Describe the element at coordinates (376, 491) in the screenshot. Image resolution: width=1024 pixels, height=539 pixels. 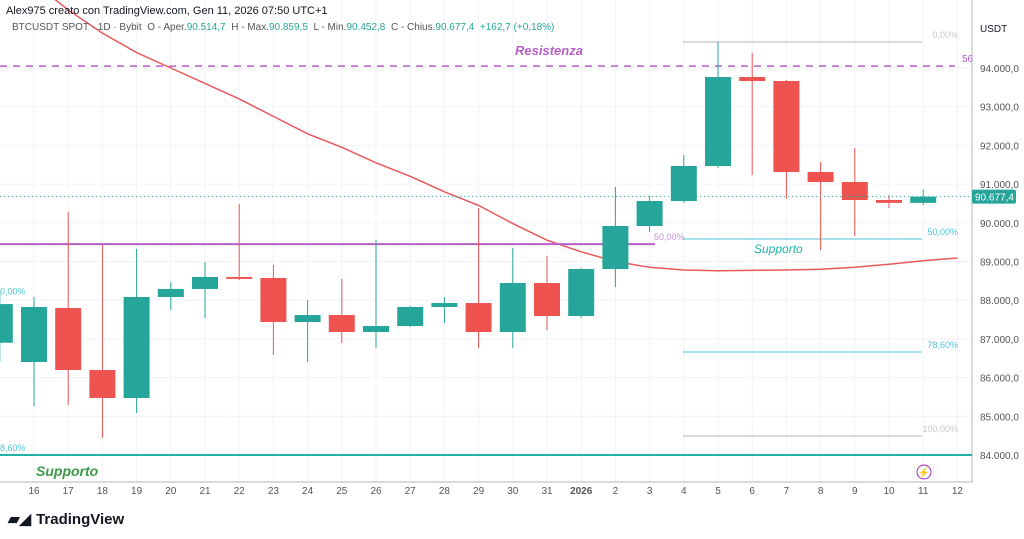
I see `x-tick-label: 26` at that location.